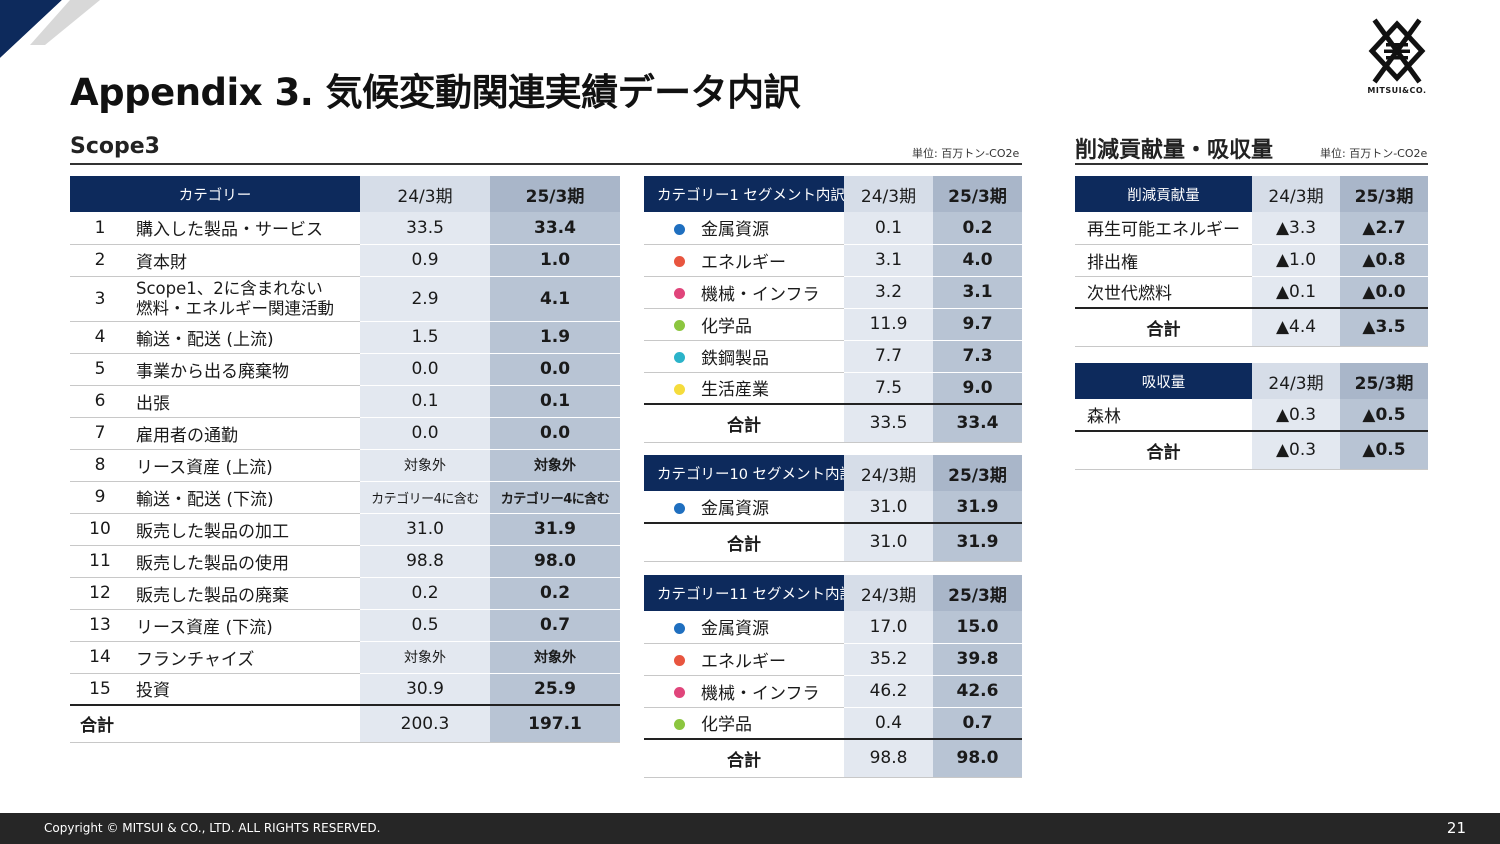 The width and height of the screenshot is (1500, 844). I want to click on table-row: 2 資本財 0.9 1.0, so click(345, 260).